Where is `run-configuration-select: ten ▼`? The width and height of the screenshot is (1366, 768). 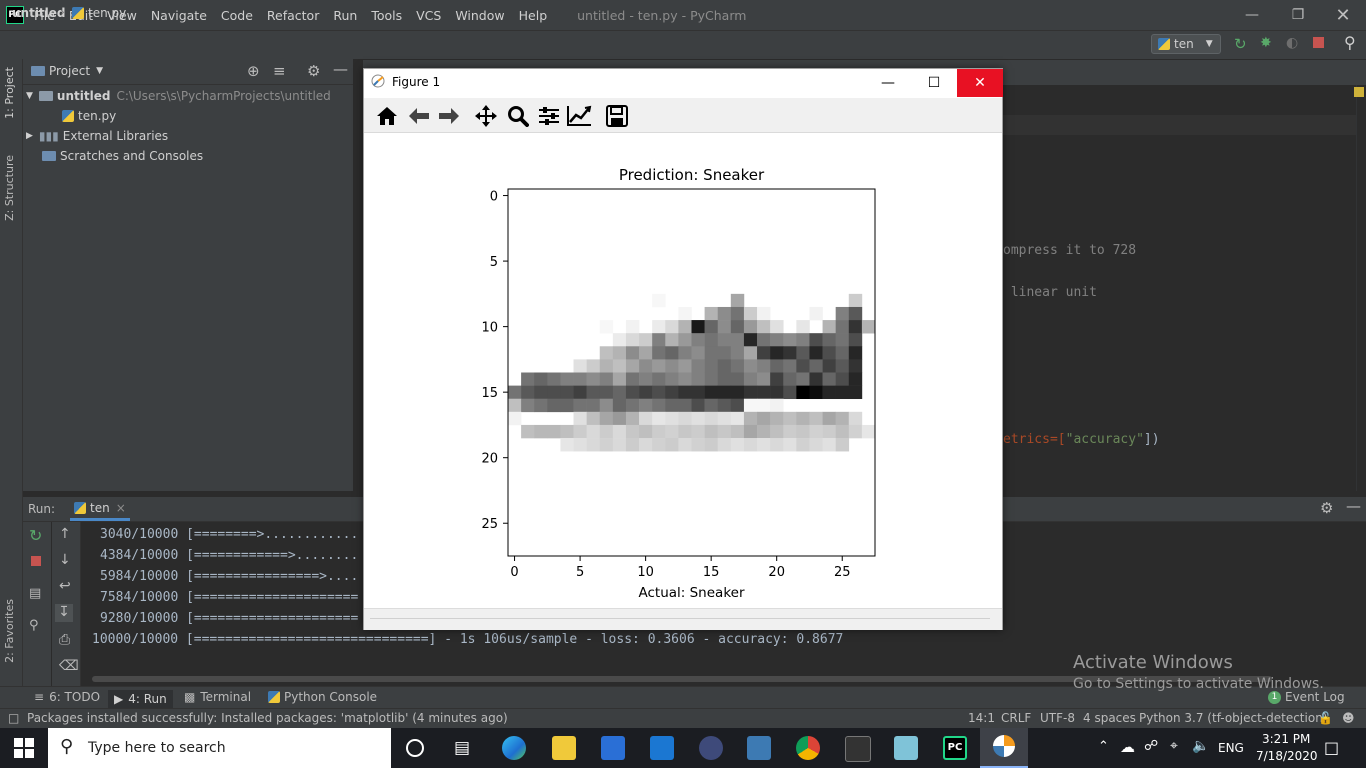
run-configuration-select: ten ▼ is located at coordinates (1186, 44).